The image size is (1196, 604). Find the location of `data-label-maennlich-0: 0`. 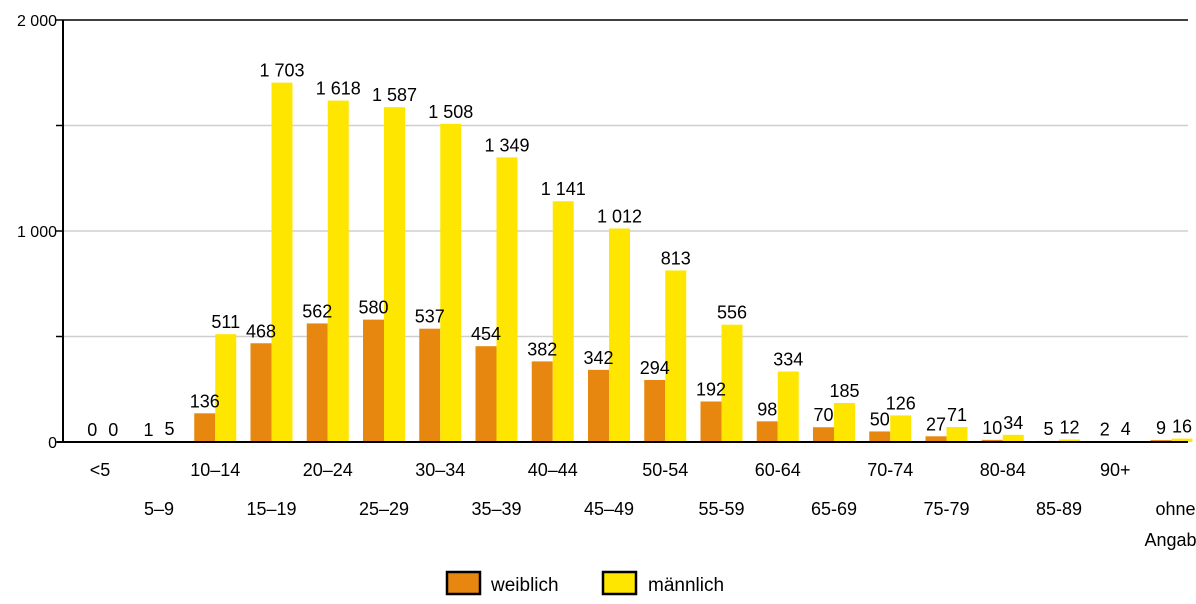

data-label-maennlich-0: 0 is located at coordinates (113, 430).